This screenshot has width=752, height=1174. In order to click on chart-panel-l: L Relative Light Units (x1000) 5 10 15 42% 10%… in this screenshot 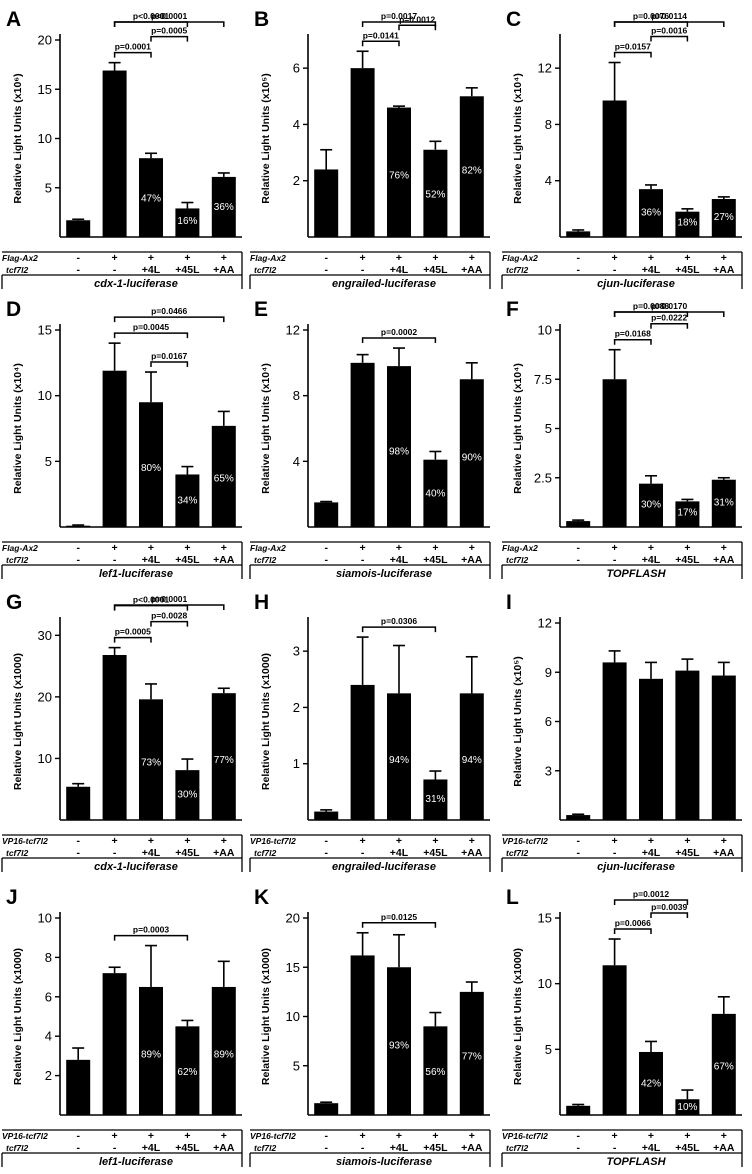, I will do `click(622, 1027)`.